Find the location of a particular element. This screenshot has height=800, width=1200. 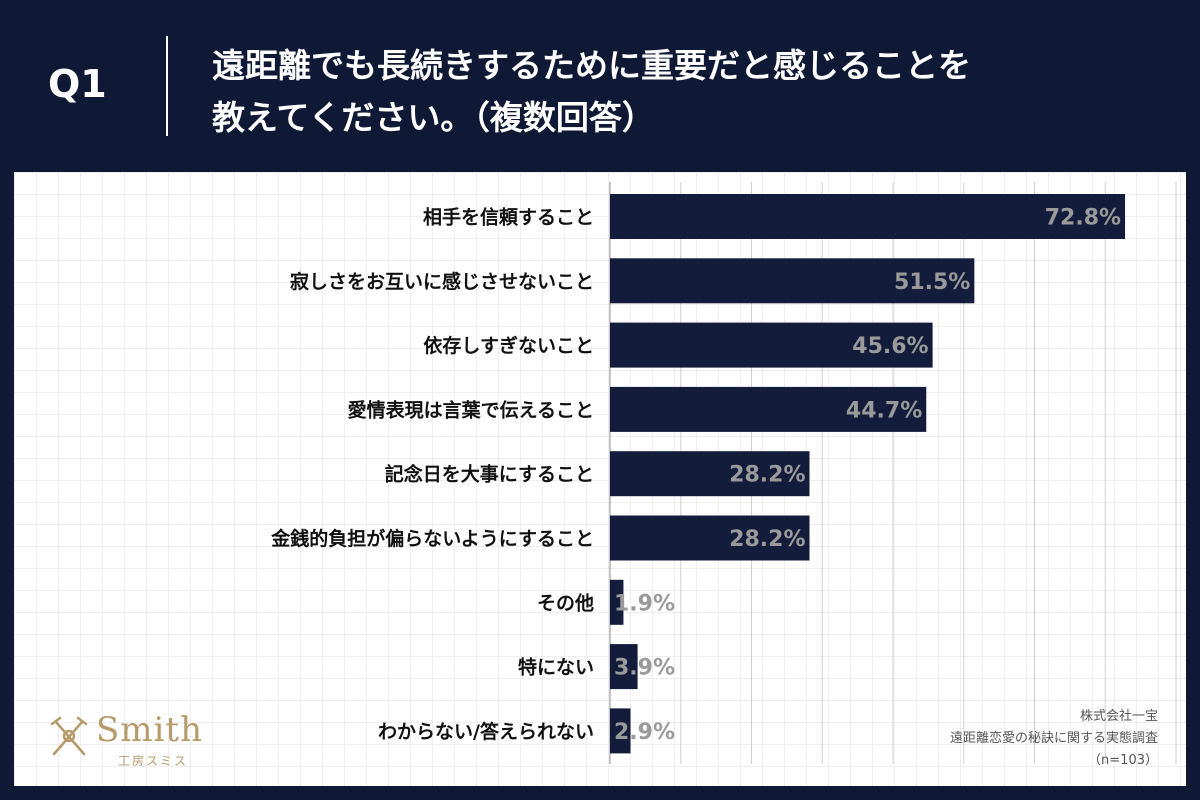

value-label: 3.9% is located at coordinates (644, 668).